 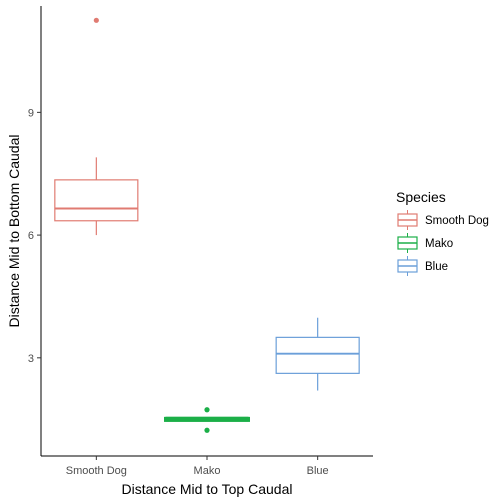 I want to click on box-mako, so click(x=207, y=420).